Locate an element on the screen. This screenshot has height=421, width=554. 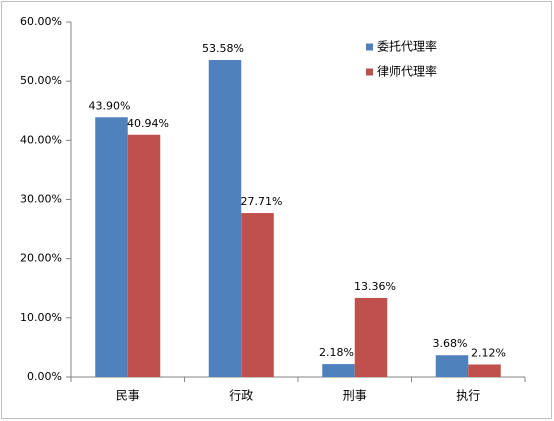
y-tick-label: 50.00% is located at coordinates (41, 80).